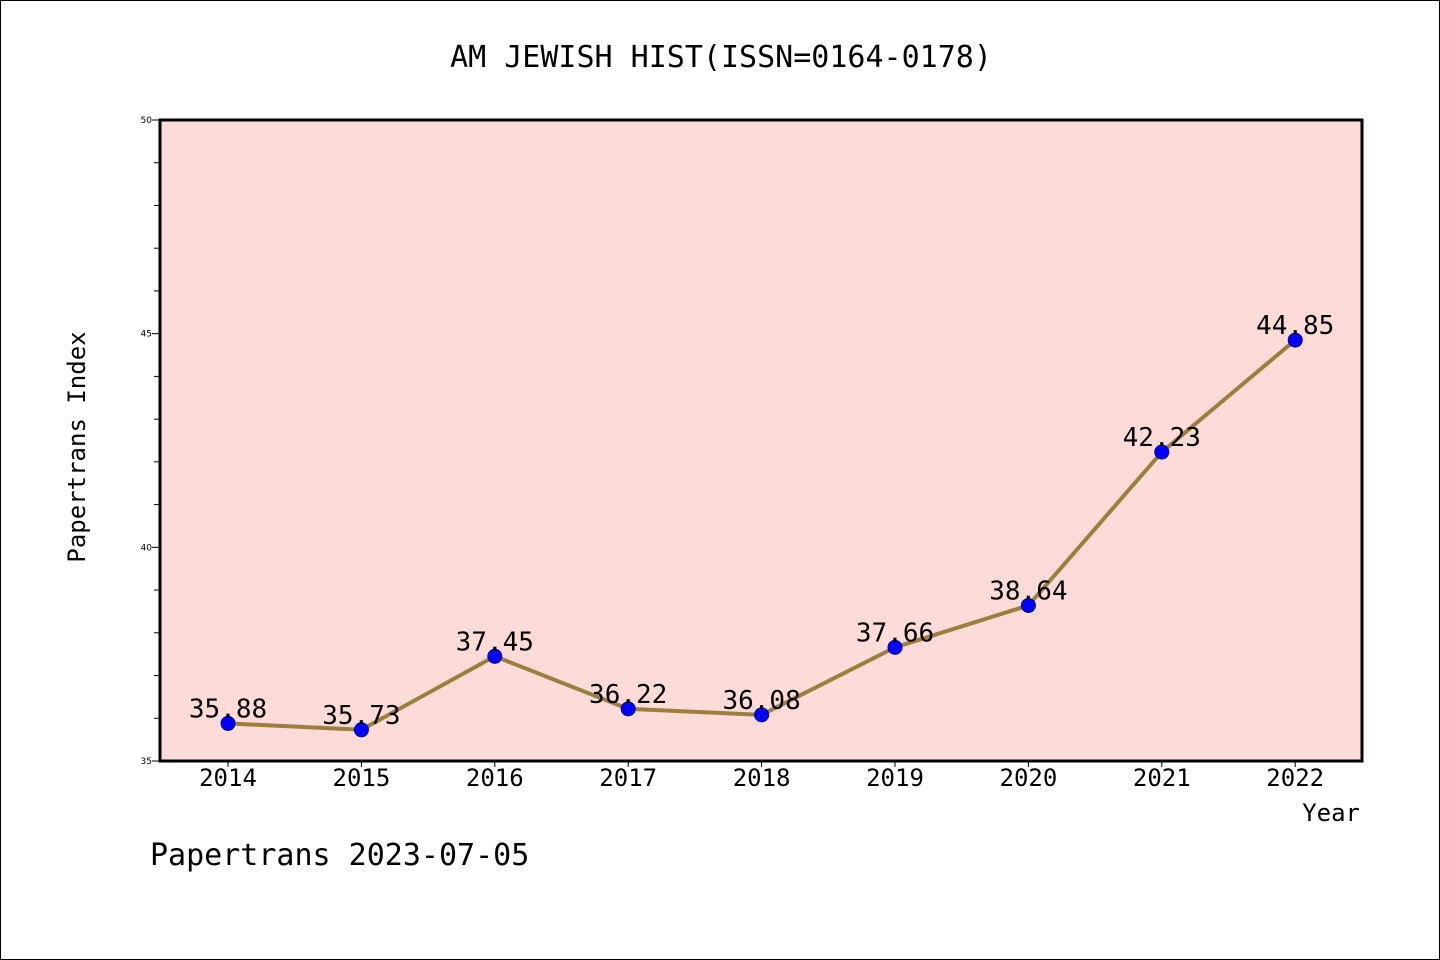  Describe the element at coordinates (77, 446) in the screenshot. I see `y-axis-label: Papertrans Index` at that location.